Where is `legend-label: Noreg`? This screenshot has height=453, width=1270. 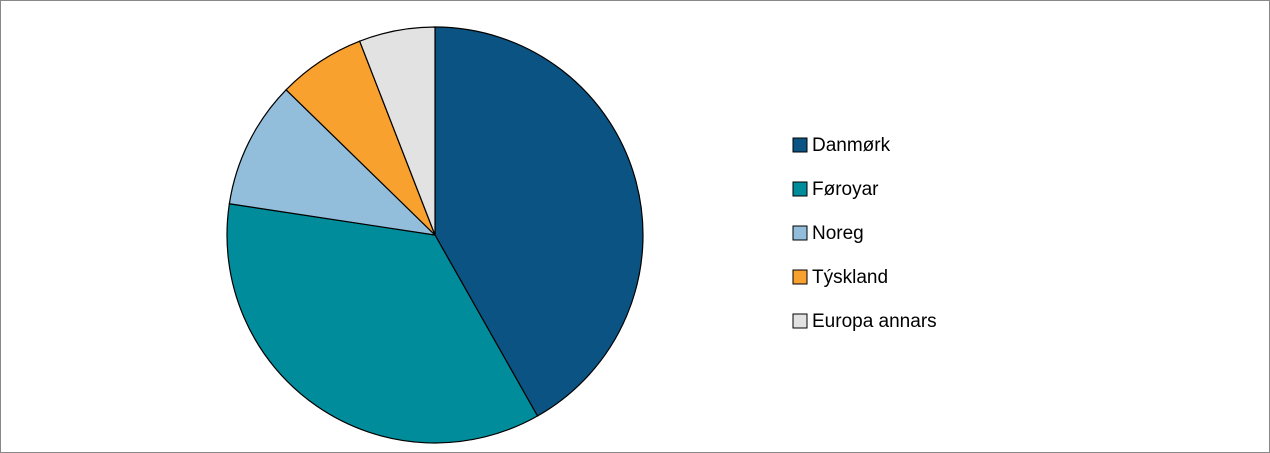 legend-label: Noreg is located at coordinates (838, 233).